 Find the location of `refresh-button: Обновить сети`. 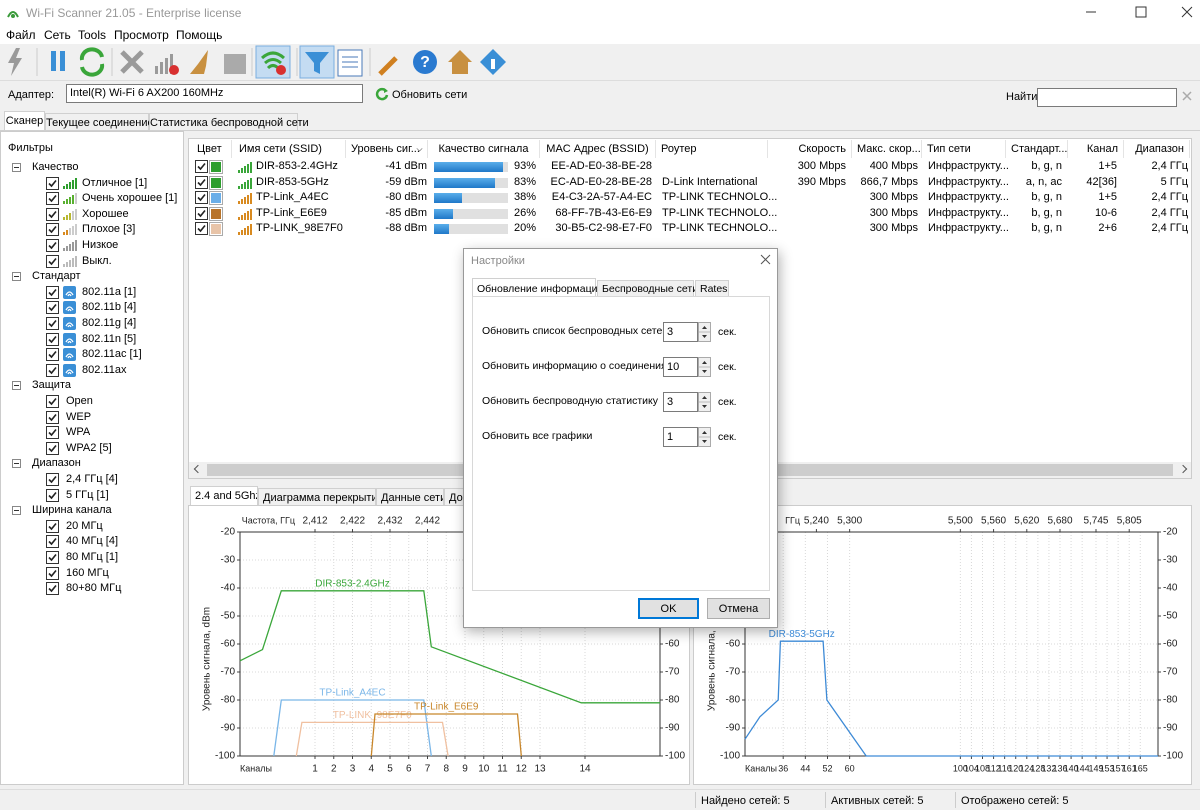

refresh-button: Обновить сети is located at coordinates (430, 95).